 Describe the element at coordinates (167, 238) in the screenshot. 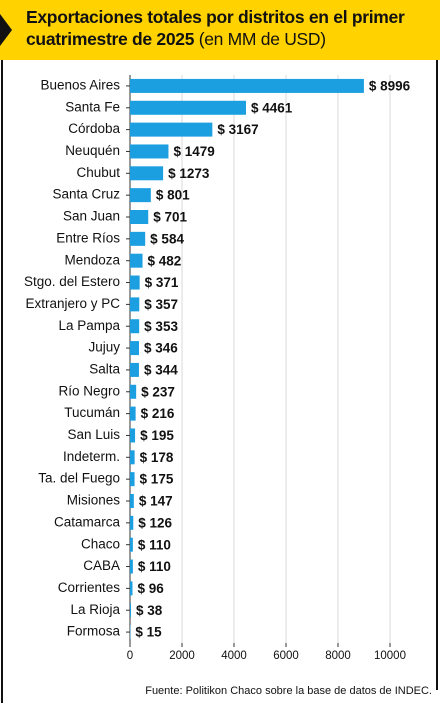

I see `value-label: $ 584` at that location.